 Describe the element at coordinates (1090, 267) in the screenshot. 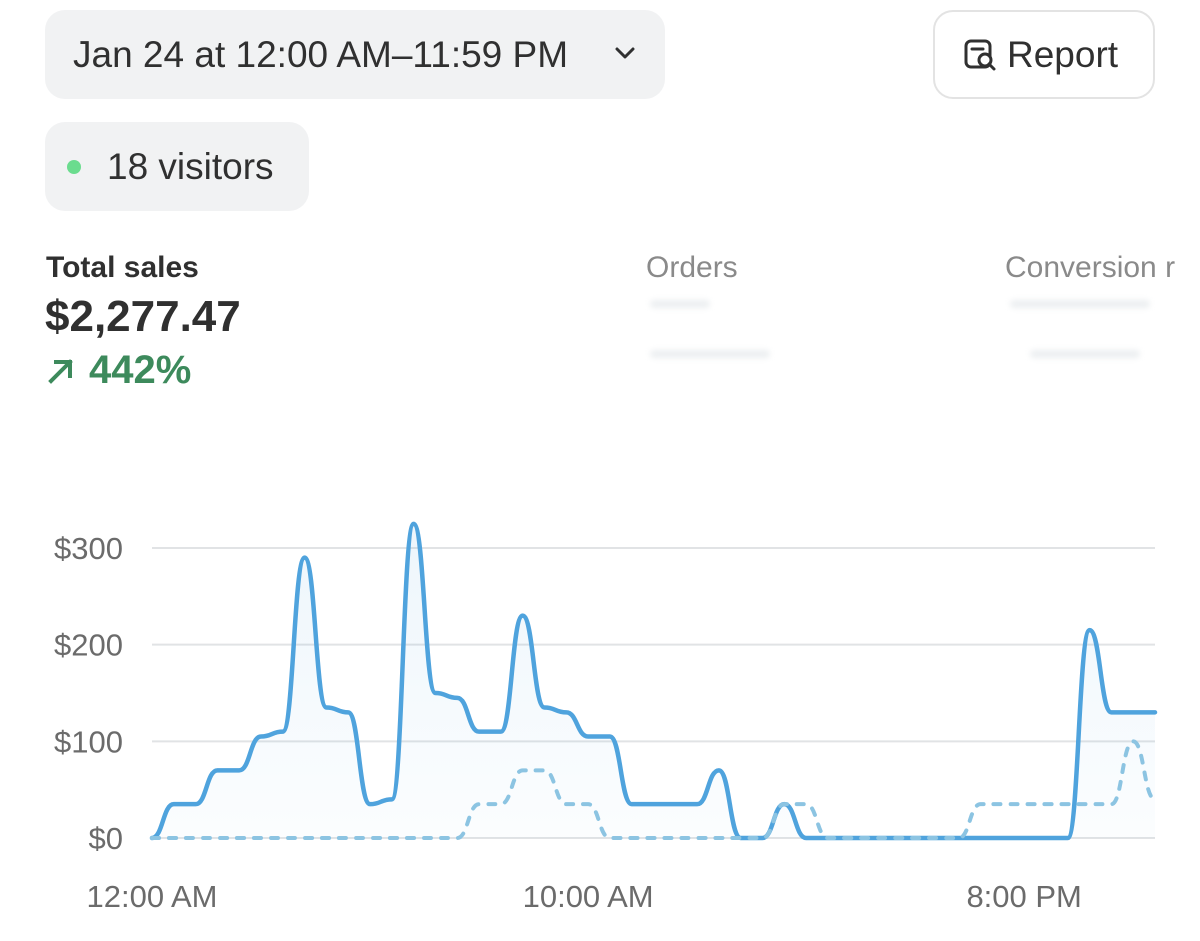

I see `conversion-label: Conversion r` at that location.